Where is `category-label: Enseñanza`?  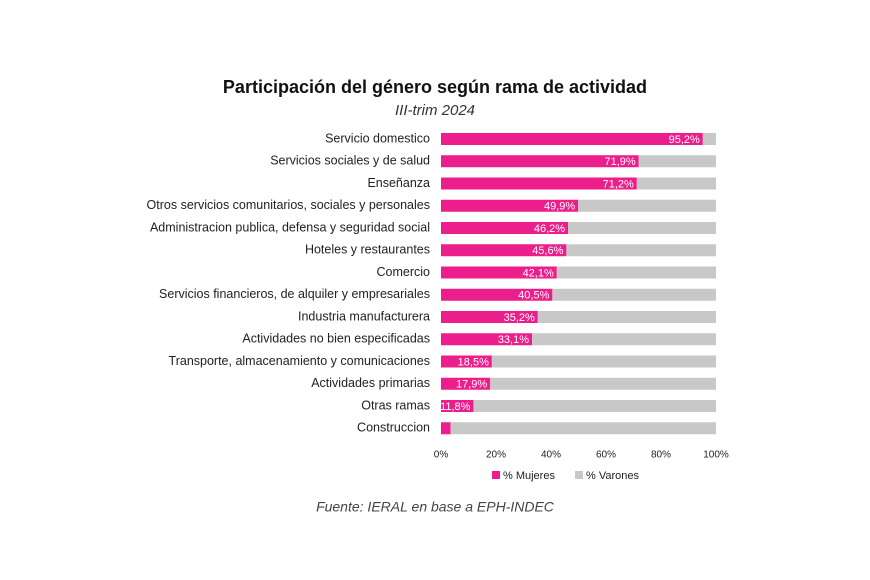
category-label: Enseñanza is located at coordinates (398, 183).